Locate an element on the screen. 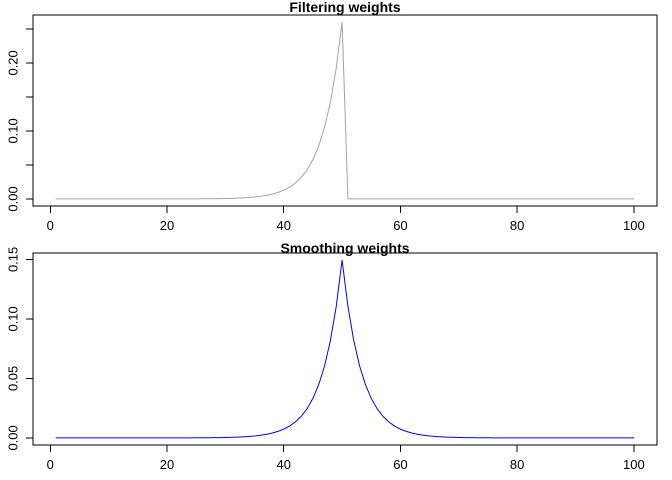 This screenshot has width=672, height=480. y-axis-tick-label: 0.20 is located at coordinates (13, 62).